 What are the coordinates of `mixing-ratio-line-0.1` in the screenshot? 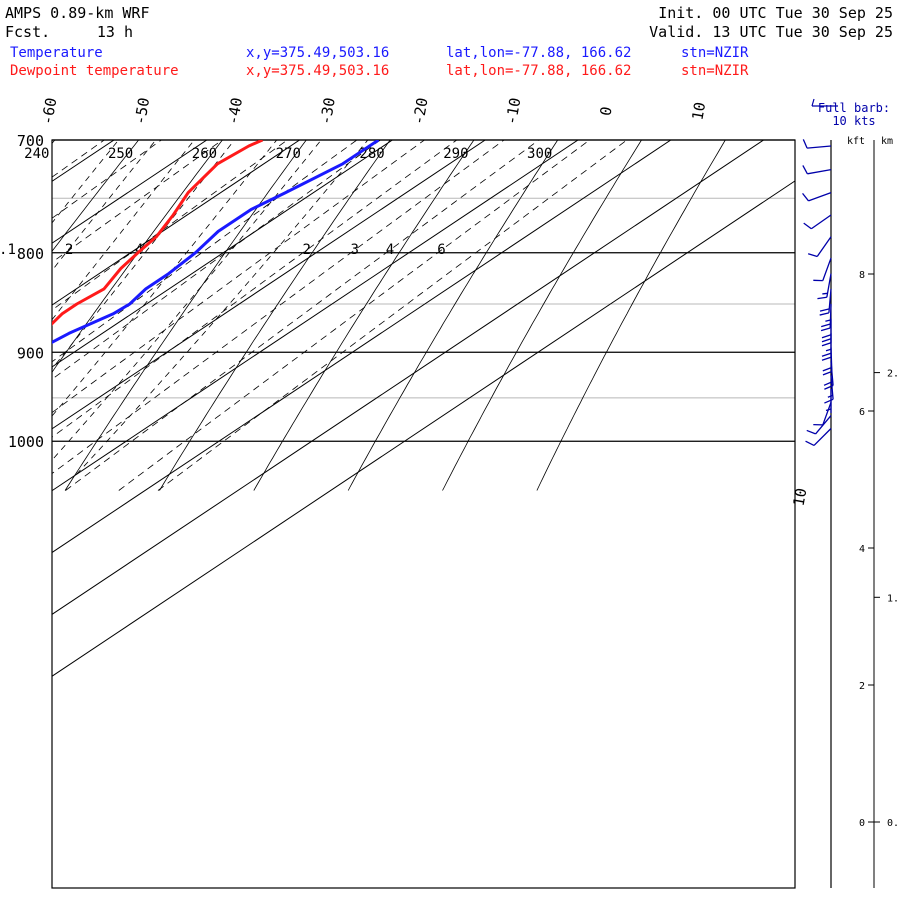 It's located at (107, 179).